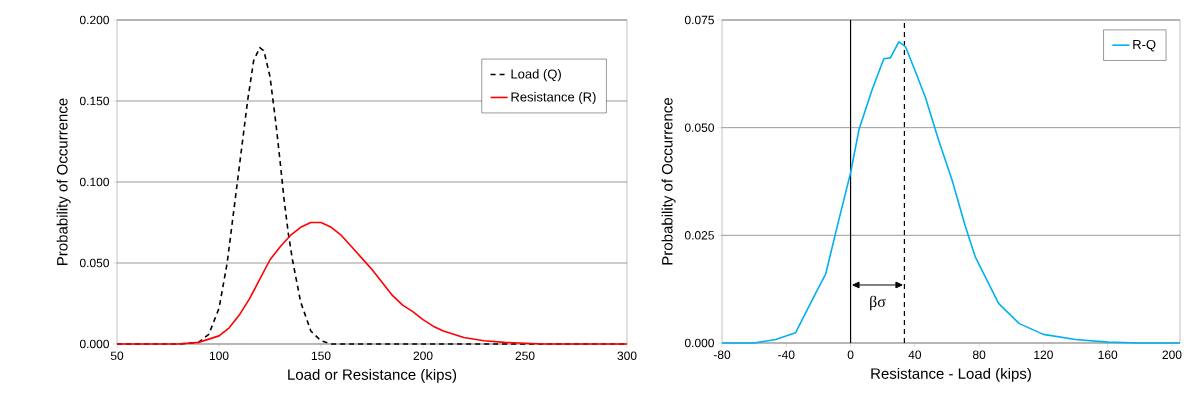 The height and width of the screenshot is (403, 1193). What do you see at coordinates (321, 356) in the screenshot?
I see `x-tick-label: 150` at bounding box center [321, 356].